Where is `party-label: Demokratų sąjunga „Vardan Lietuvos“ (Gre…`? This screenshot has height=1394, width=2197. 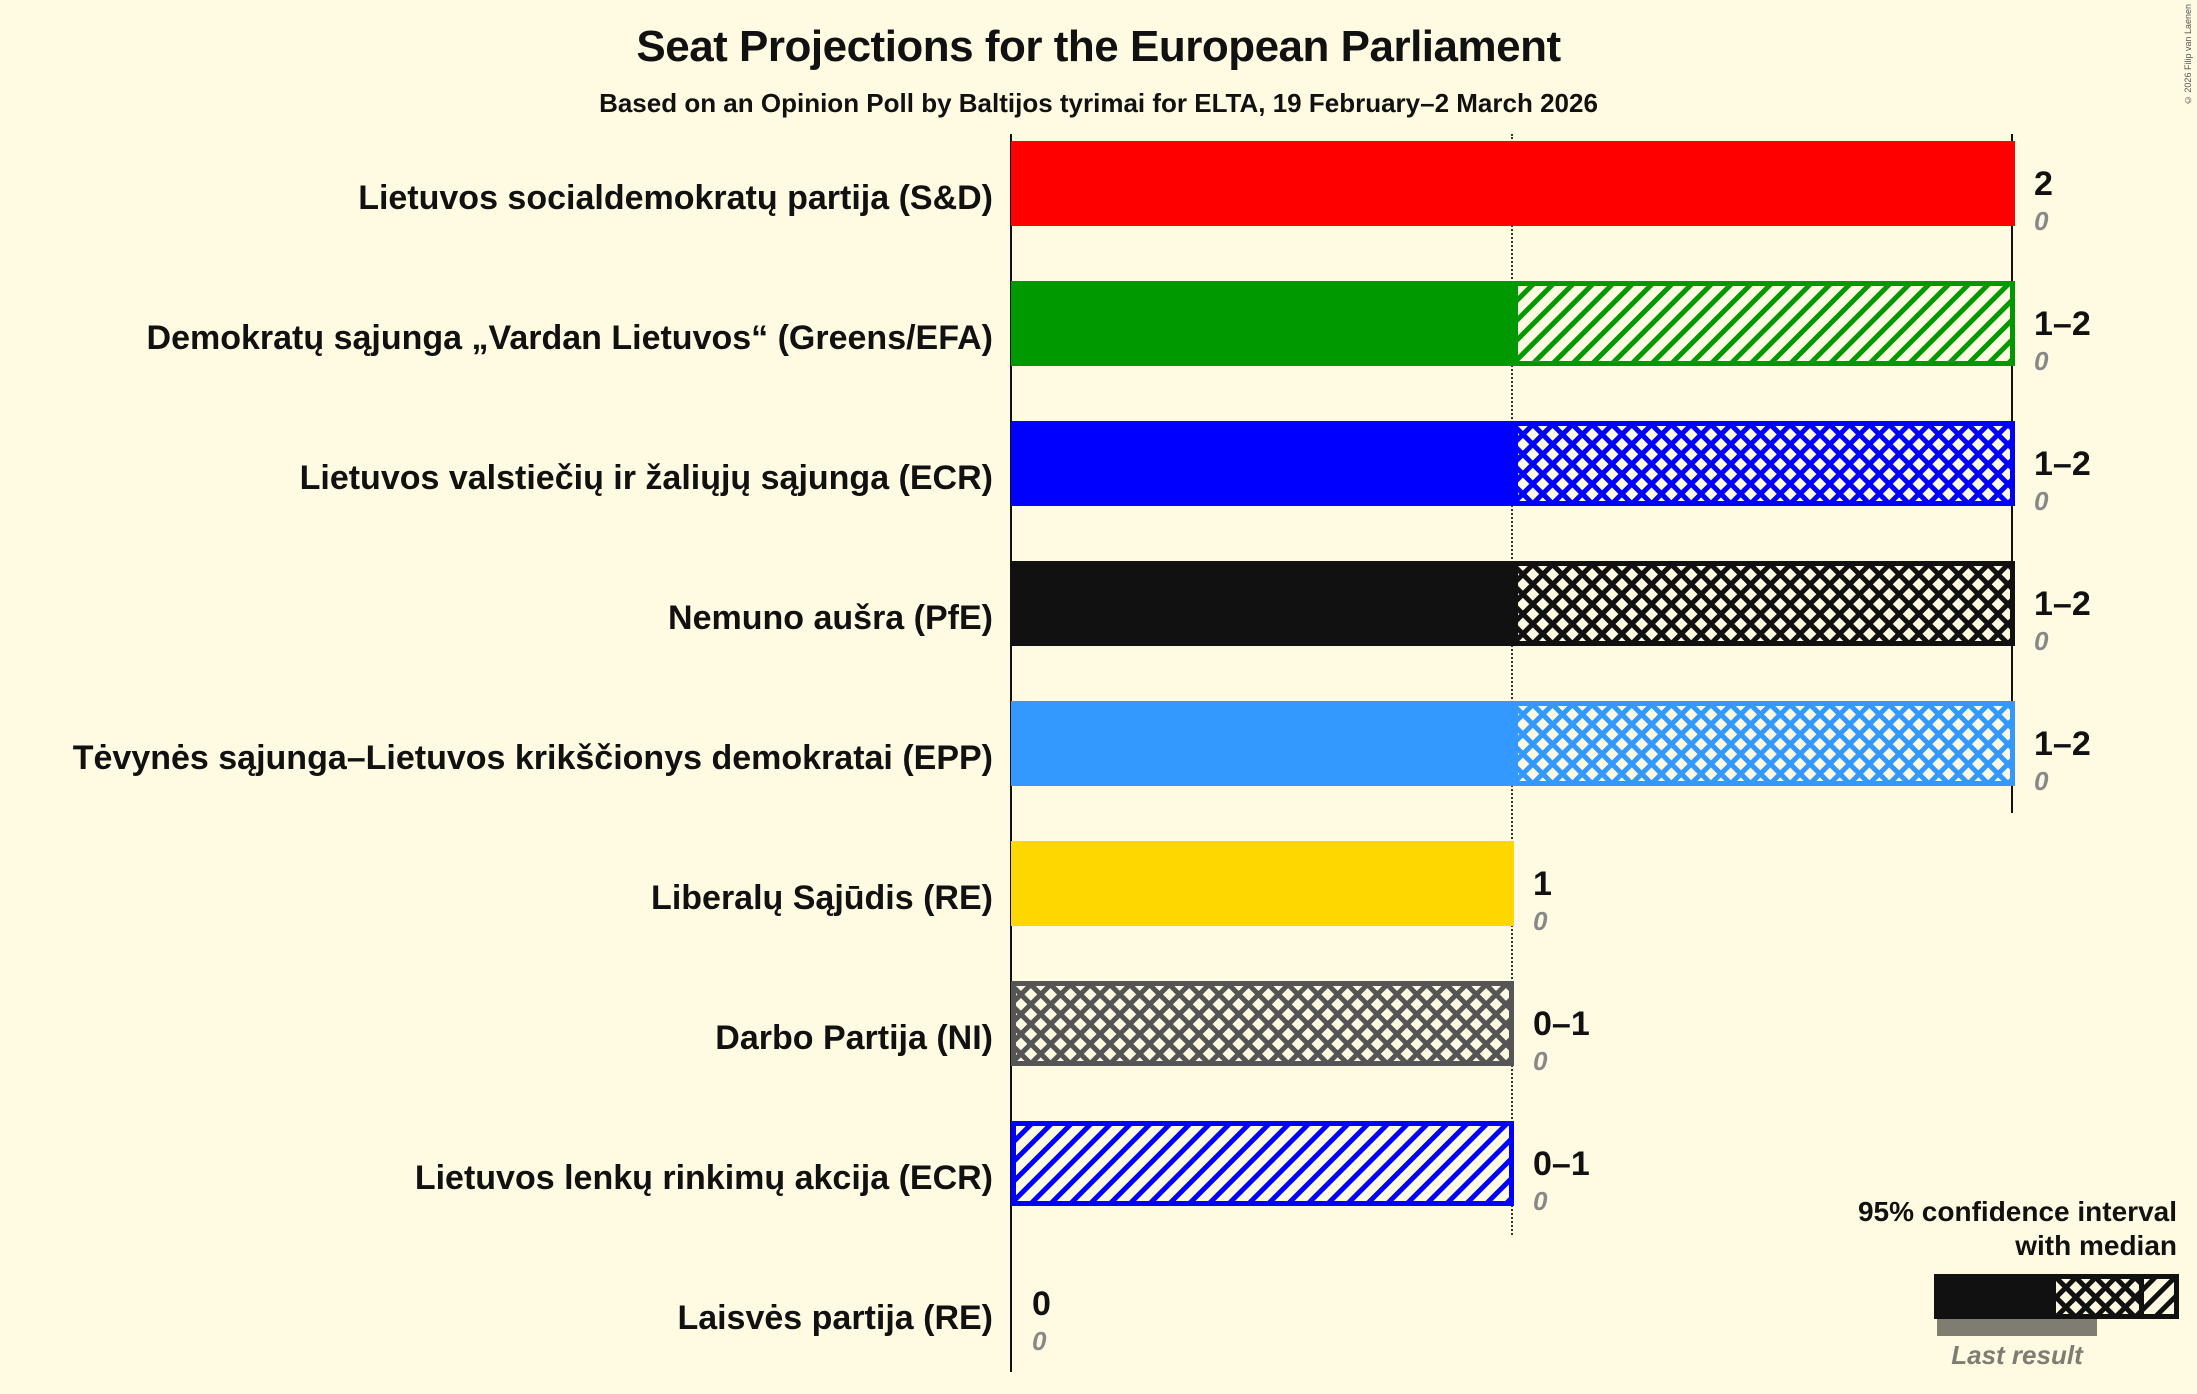
party-label: Demokratų sąjunga „Vardan Lietuvos“ (Gre… is located at coordinates (569, 338).